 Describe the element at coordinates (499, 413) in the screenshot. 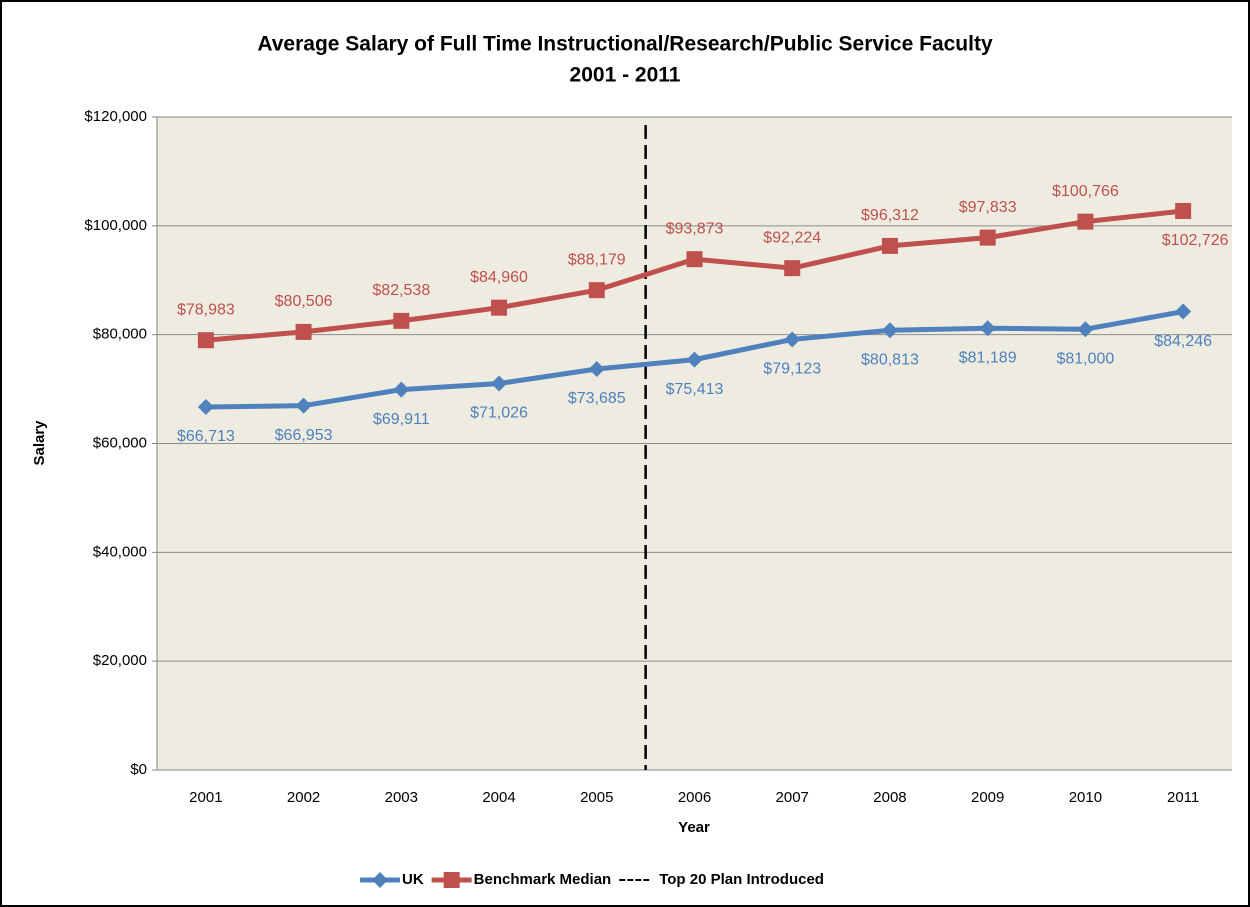

I see `data-label: $71,026` at that location.